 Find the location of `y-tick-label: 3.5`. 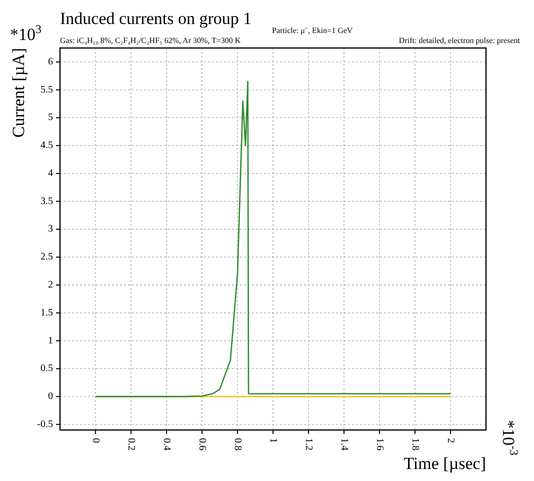

y-tick-label: 3.5 is located at coordinates (46, 201).